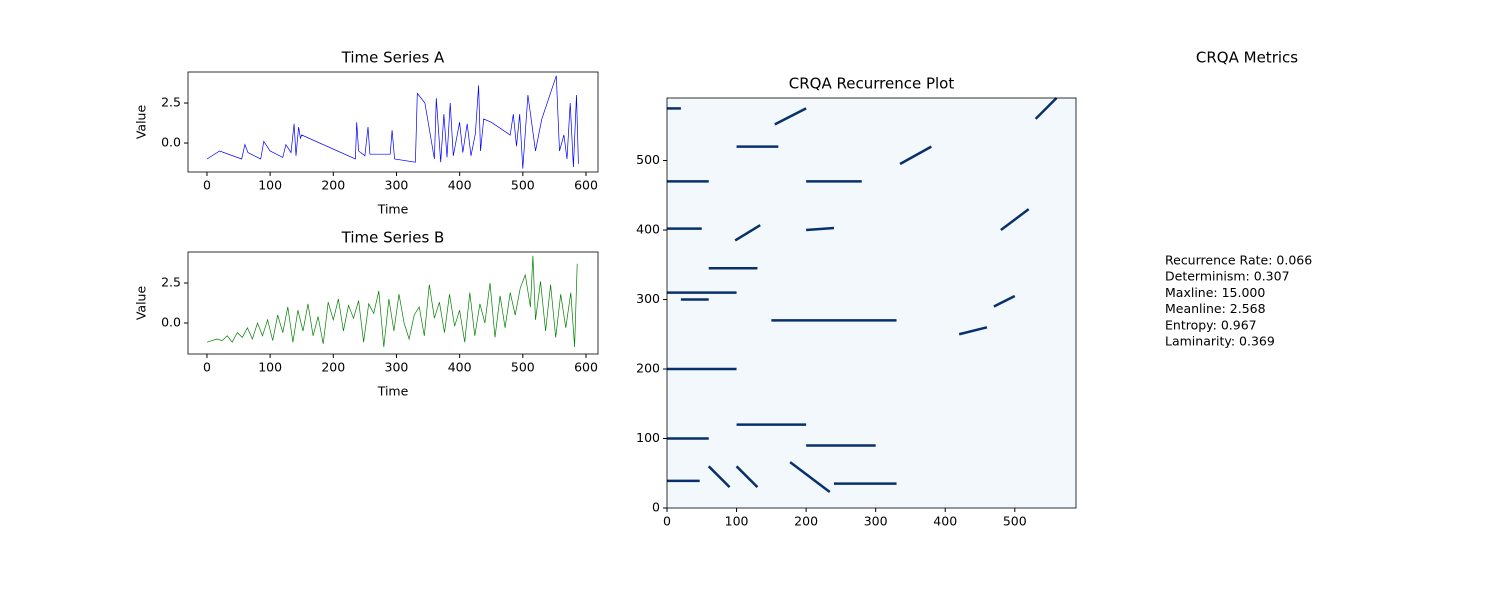 The image size is (1500, 600). What do you see at coordinates (1215, 308) in the screenshot?
I see `metric-line: Meanline: 2.568` at bounding box center [1215, 308].